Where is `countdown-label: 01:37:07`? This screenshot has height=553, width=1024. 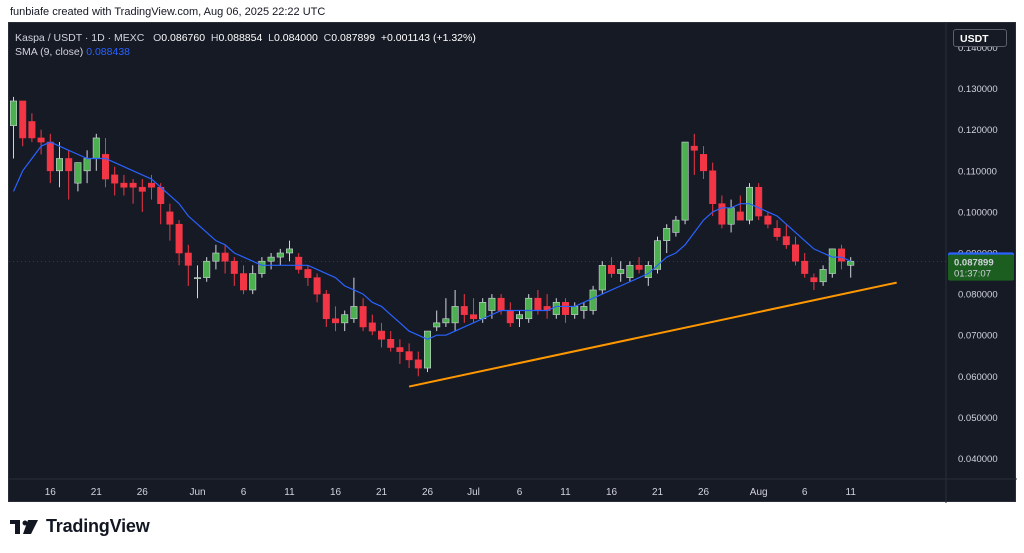
countdown-label: 01:37:07 is located at coordinates (972, 274).